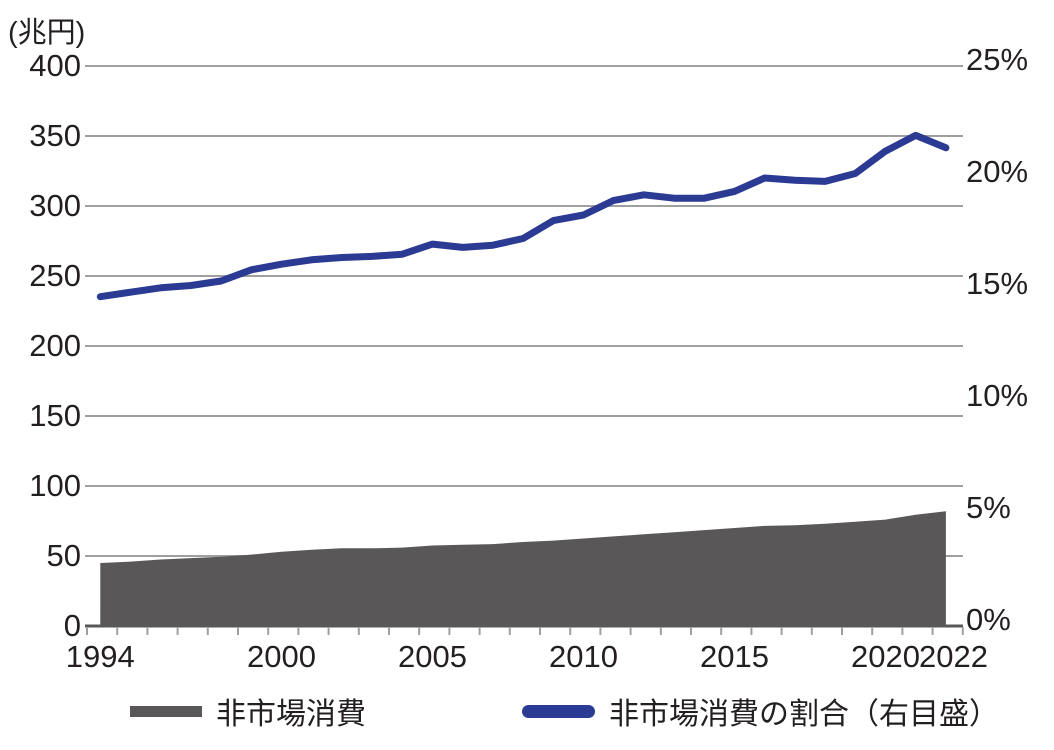 The height and width of the screenshot is (750, 1054). I want to click on x-tick-label: 2022, so click(953, 656).